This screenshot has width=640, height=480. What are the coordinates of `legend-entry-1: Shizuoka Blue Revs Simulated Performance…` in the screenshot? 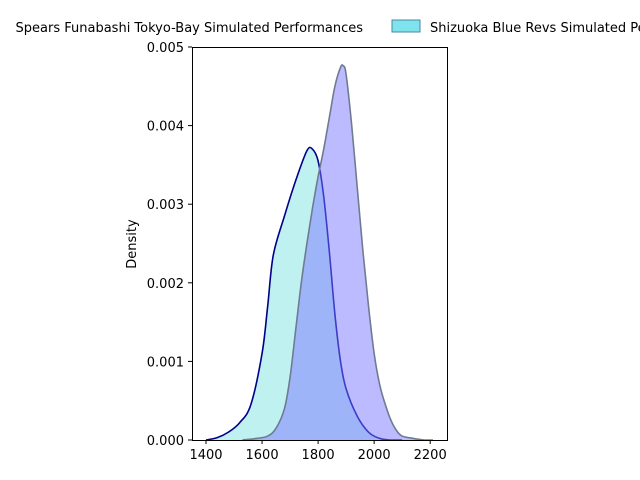 It's located at (515, 27).